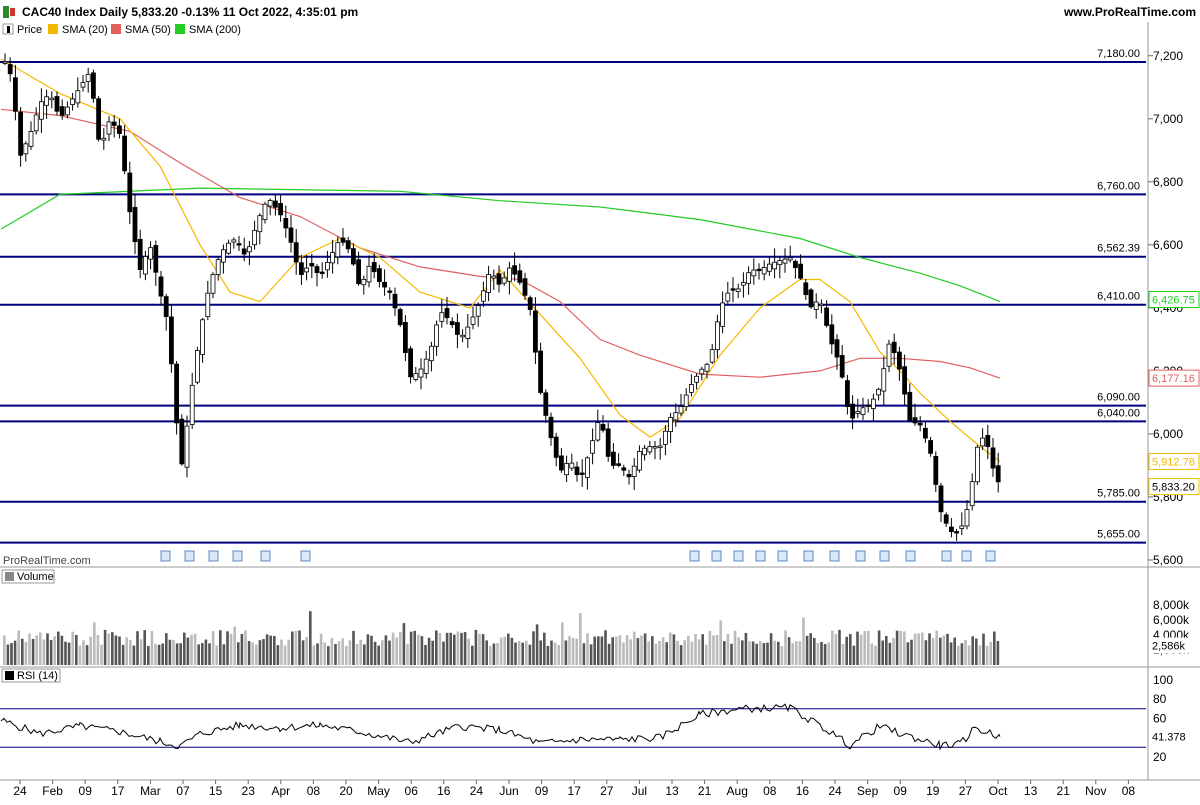 The width and height of the screenshot is (1200, 805). What do you see at coordinates (1169, 737) in the screenshot?
I see `last-value-label: 41.378` at bounding box center [1169, 737].